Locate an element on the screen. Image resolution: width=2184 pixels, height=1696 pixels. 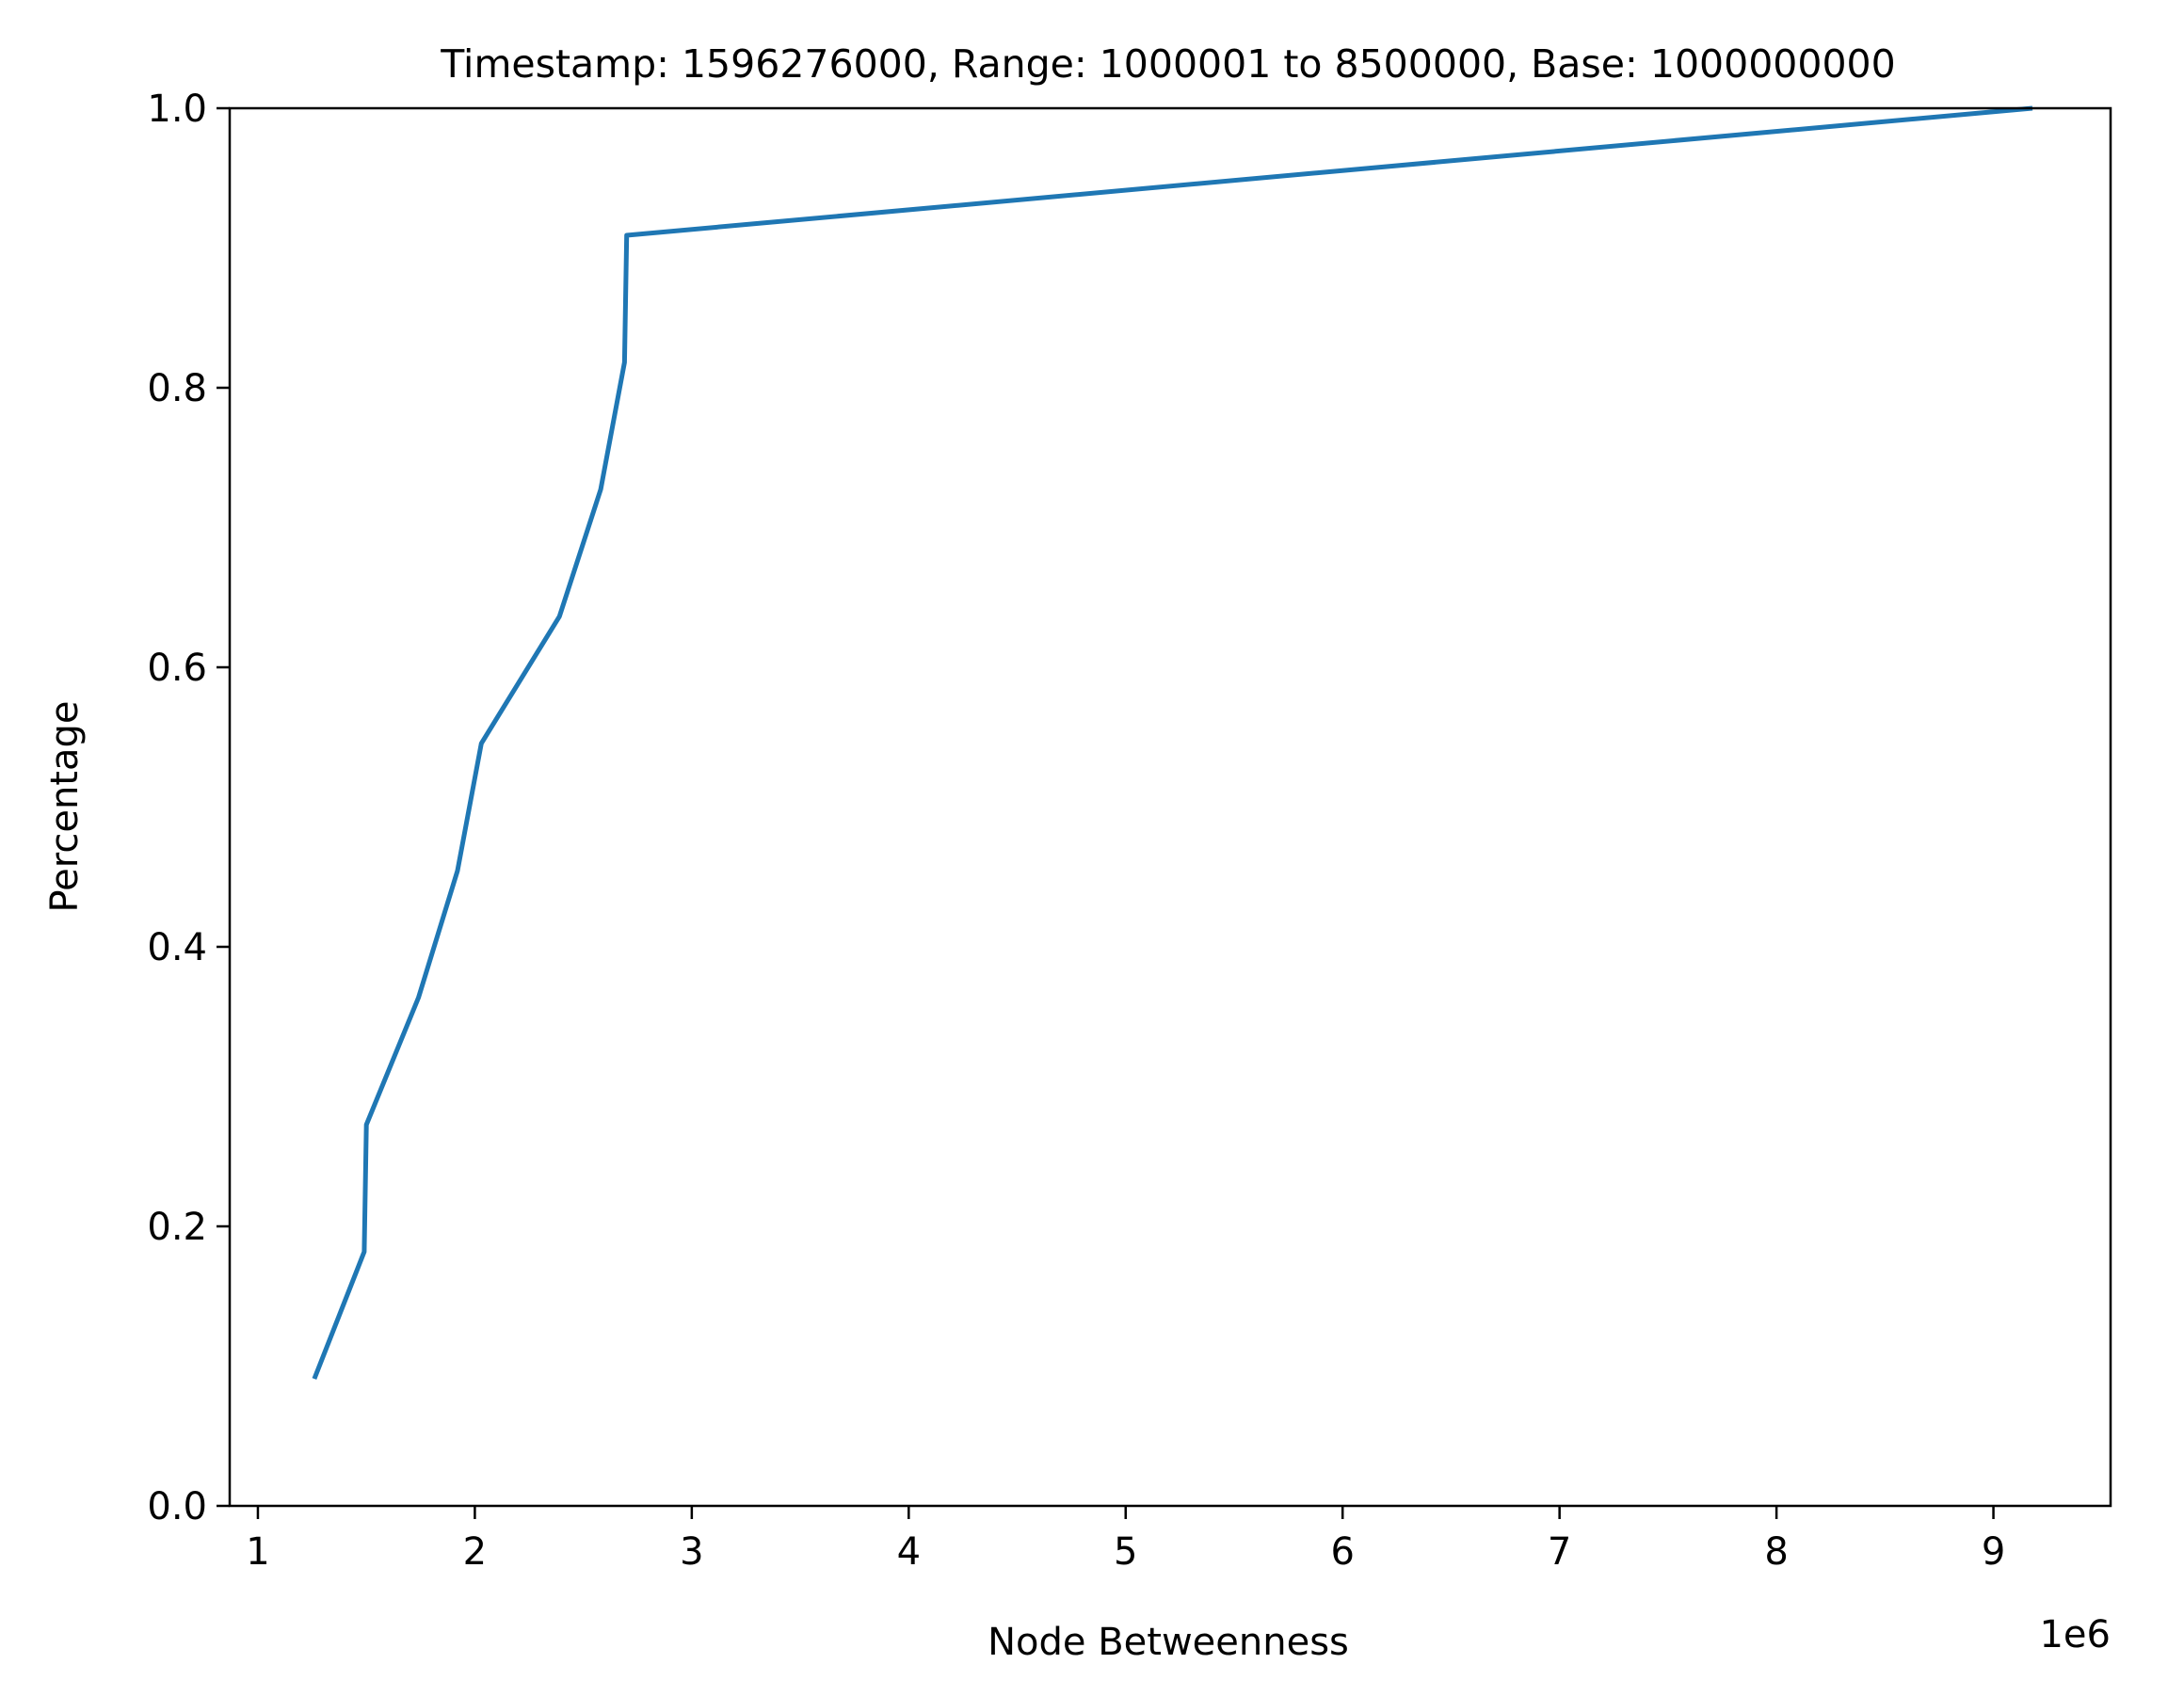
y-tick-label: 1.0 is located at coordinates (177, 109).